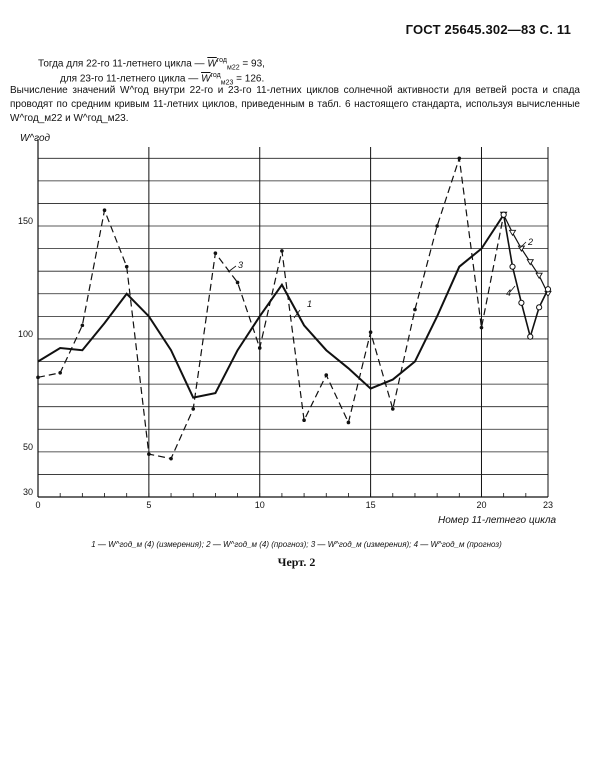 The image size is (593, 772). I want to click on page-header: ГОСТ 25645.302—83 С. 11, so click(488, 29).